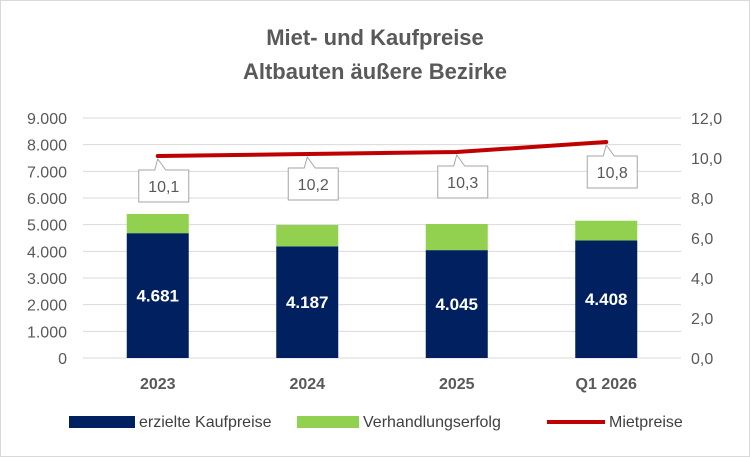 The width and height of the screenshot is (750, 457). I want to click on bar-data-label: 4.187, so click(307, 302).